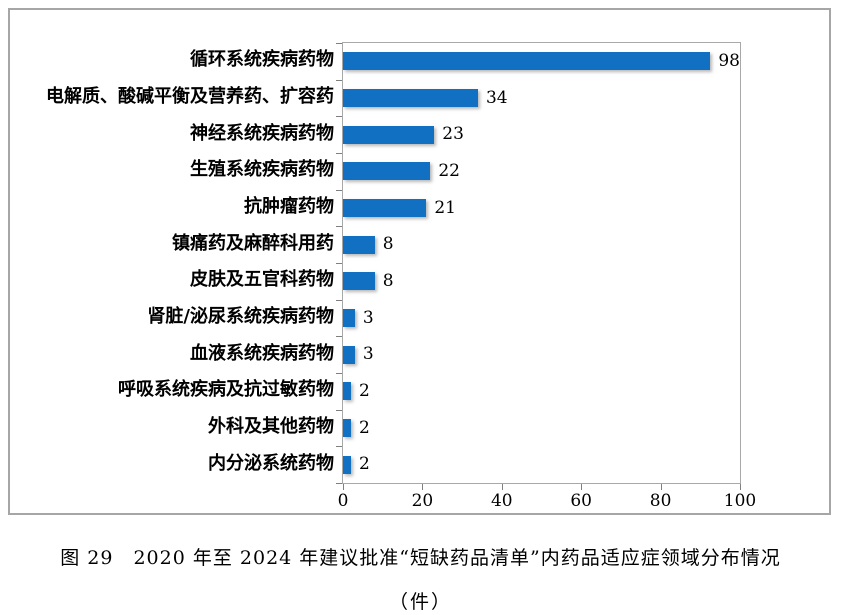 The image size is (841, 615). Describe the element at coordinates (240, 317) in the screenshot. I see `category-label: 肾脏/泌尿系统疾病药物` at that location.